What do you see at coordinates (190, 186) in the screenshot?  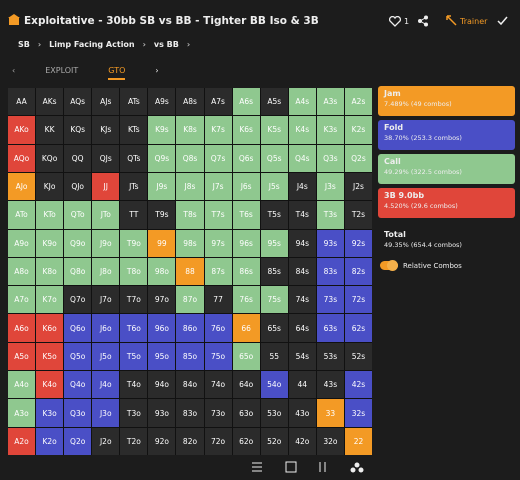 I see `hand-cell: J8s` at bounding box center [190, 186].